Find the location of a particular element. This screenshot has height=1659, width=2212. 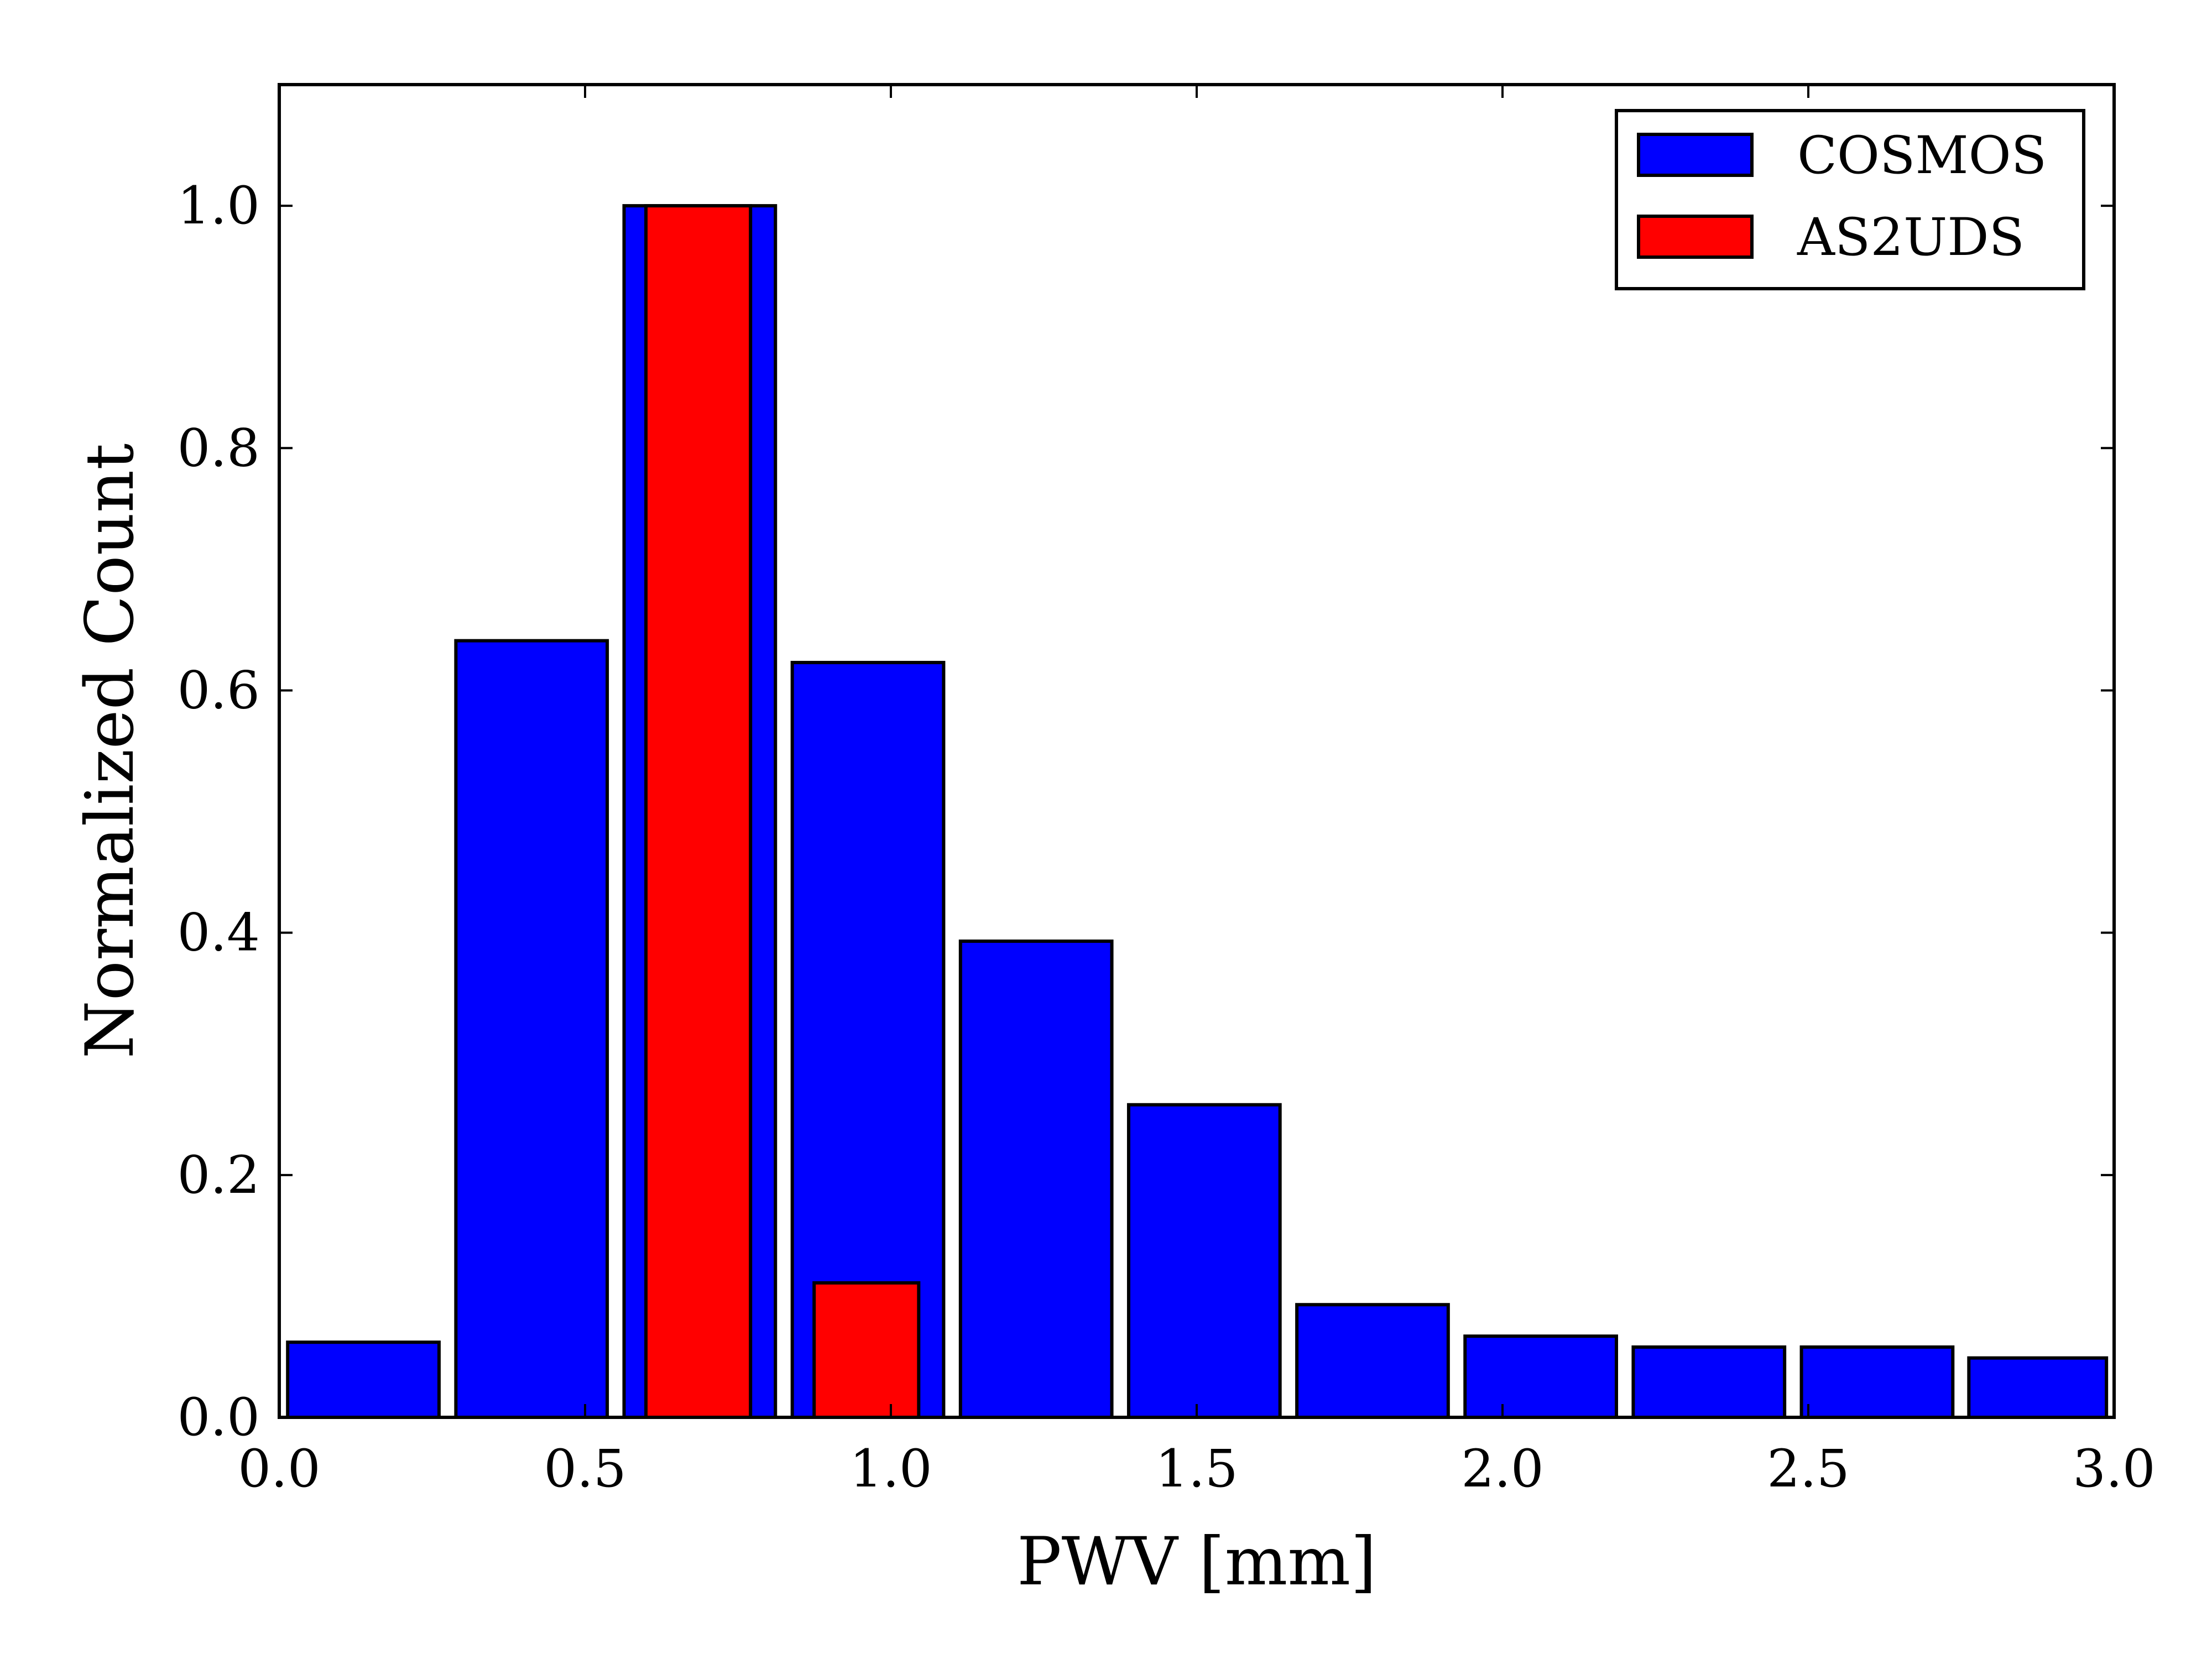

y-tick-label: 0.4 is located at coordinates (219, 933).